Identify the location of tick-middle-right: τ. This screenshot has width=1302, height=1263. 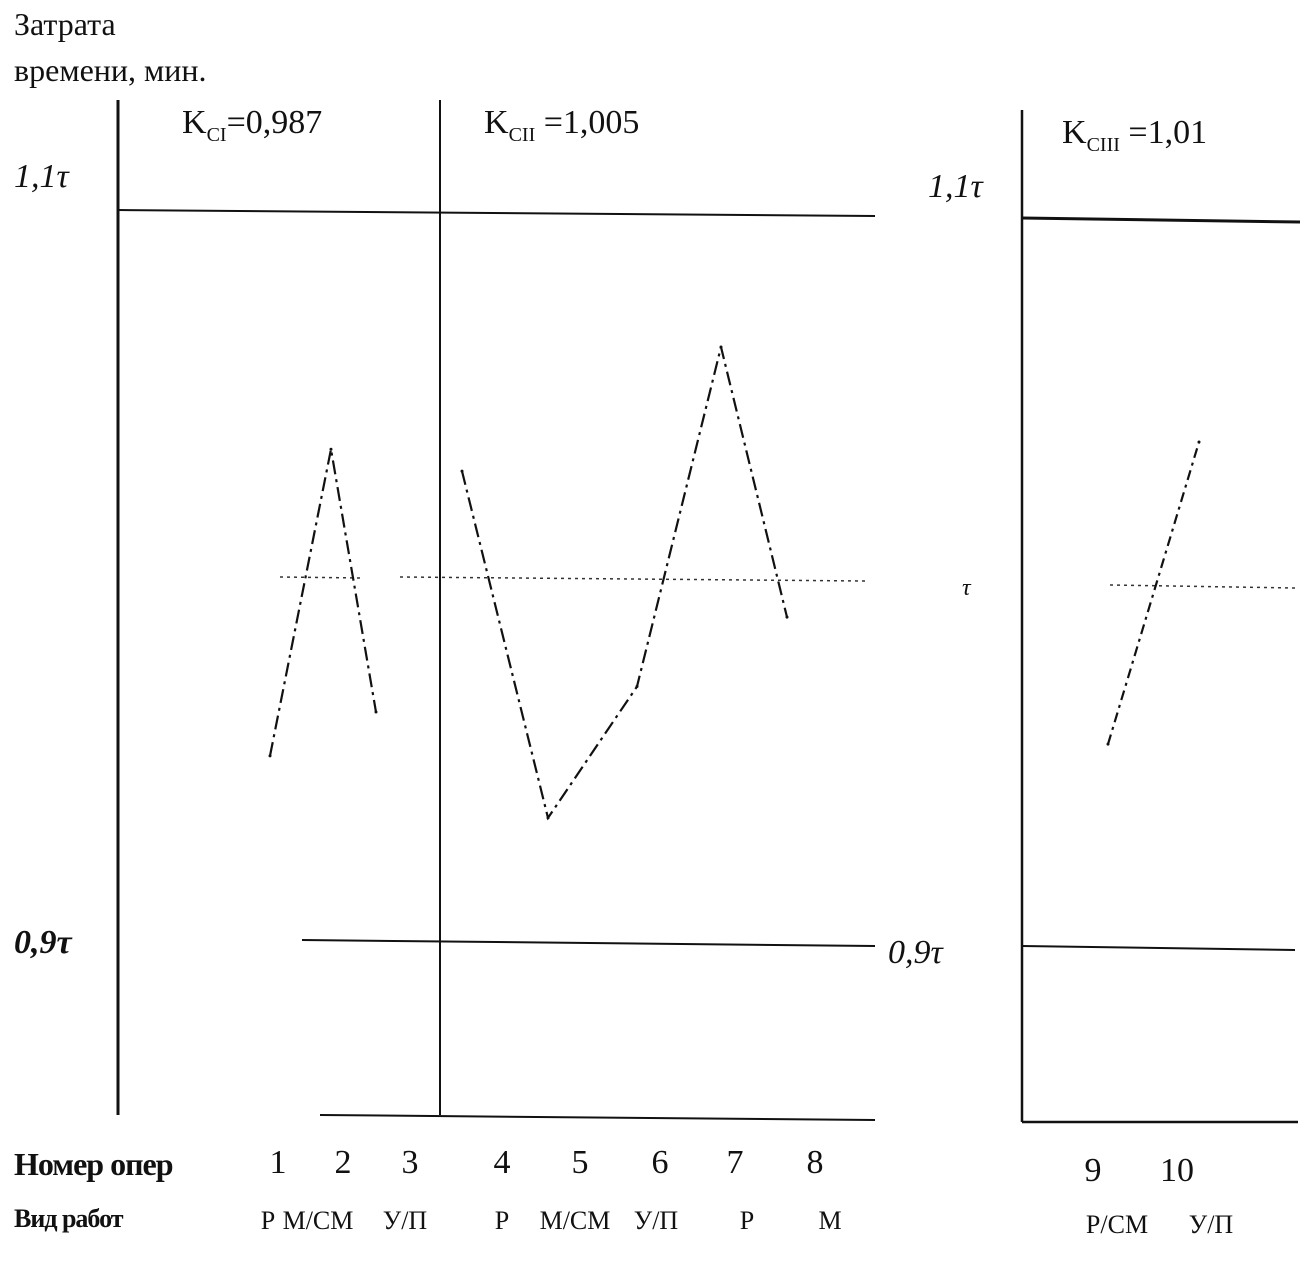
(966, 588).